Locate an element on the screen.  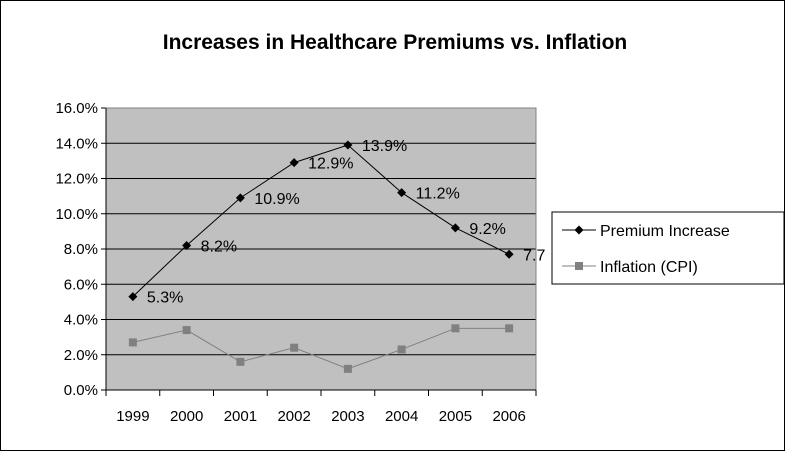
legend-label: Premium Increase is located at coordinates (665, 231).